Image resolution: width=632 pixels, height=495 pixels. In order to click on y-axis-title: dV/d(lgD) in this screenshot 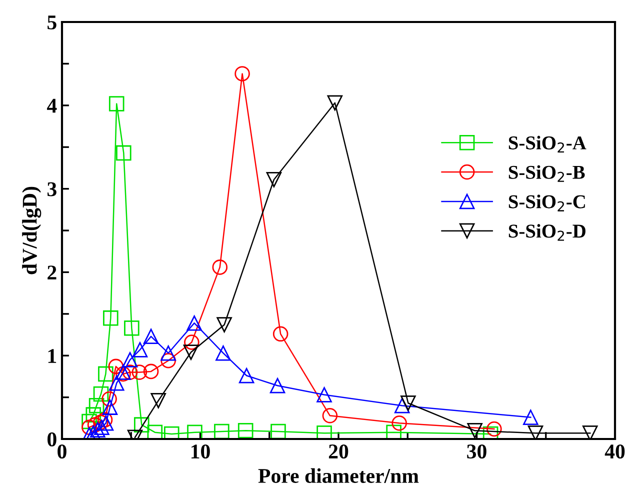, I will do `click(32, 230)`.